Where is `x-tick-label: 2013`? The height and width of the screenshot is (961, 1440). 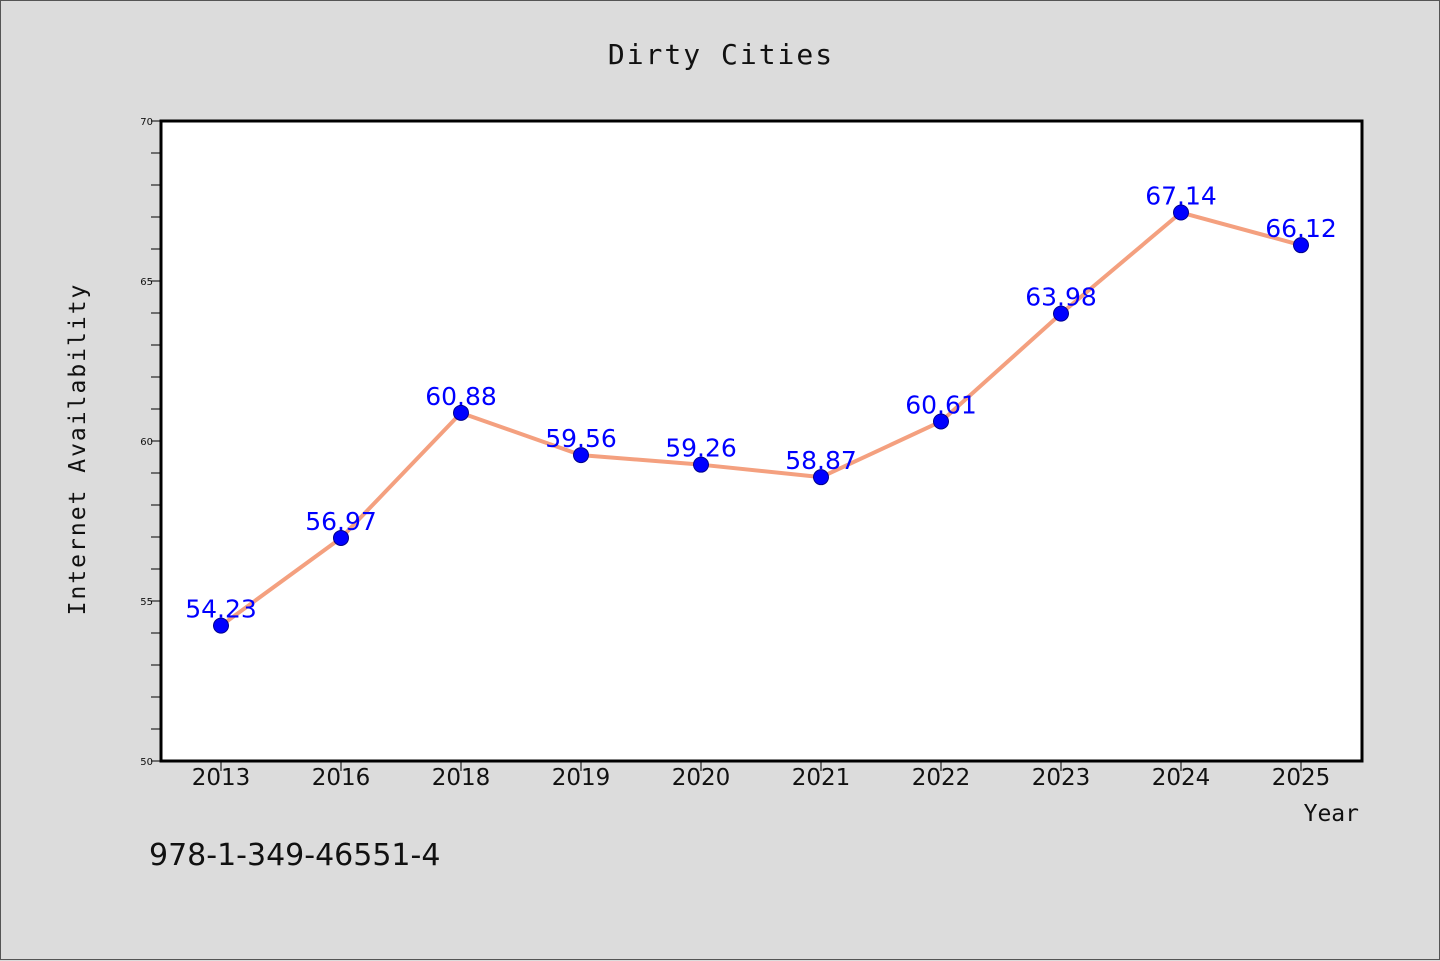 x-tick-label: 2013 is located at coordinates (221, 778).